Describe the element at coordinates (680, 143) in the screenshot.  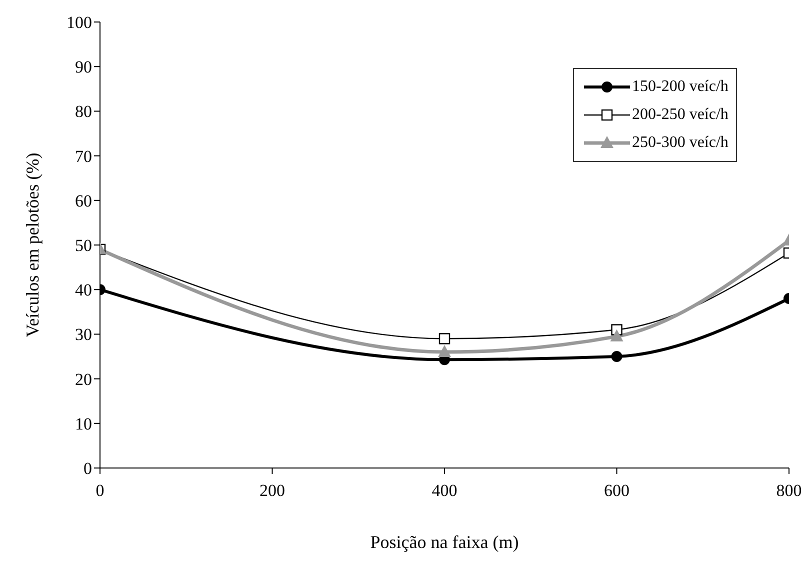
I see `legend-label: 250-300 veíc/h` at that location.